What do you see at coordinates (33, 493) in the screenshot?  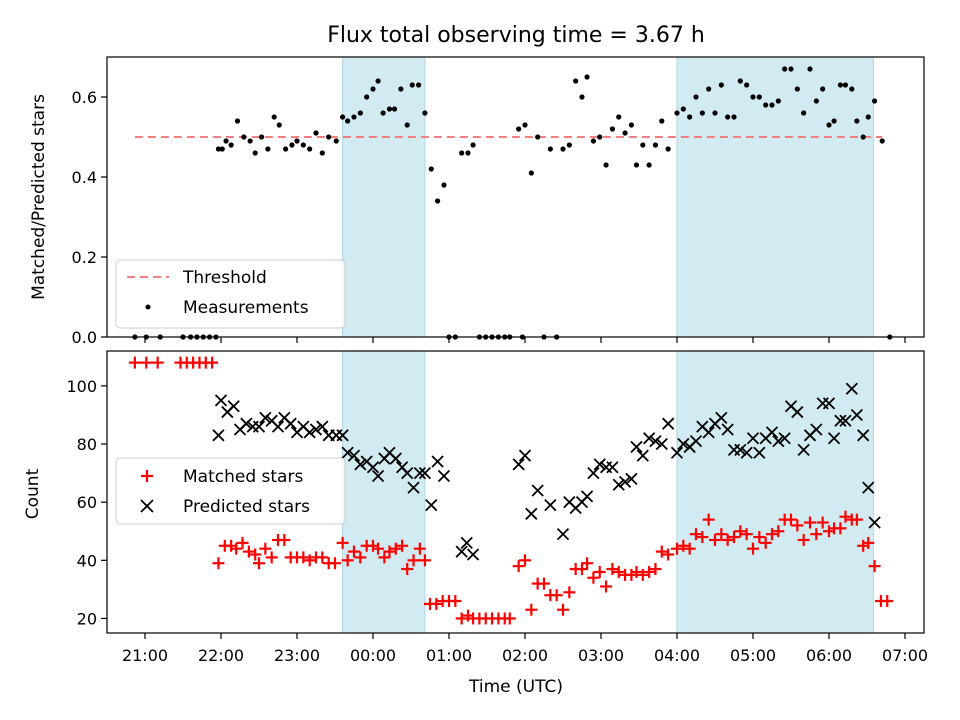 I see `bottom-y-axis-label: Count` at bounding box center [33, 493].